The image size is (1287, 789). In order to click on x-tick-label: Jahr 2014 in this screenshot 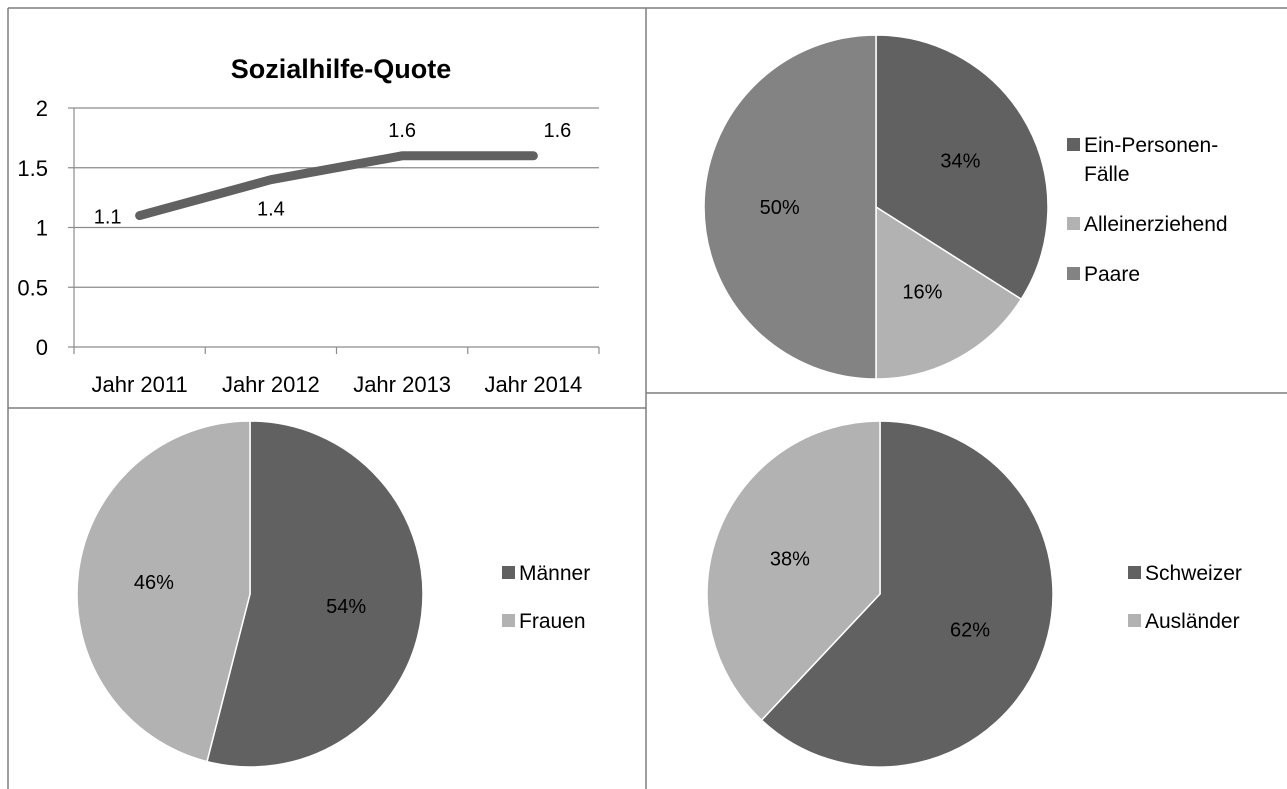, I will do `click(533, 384)`.